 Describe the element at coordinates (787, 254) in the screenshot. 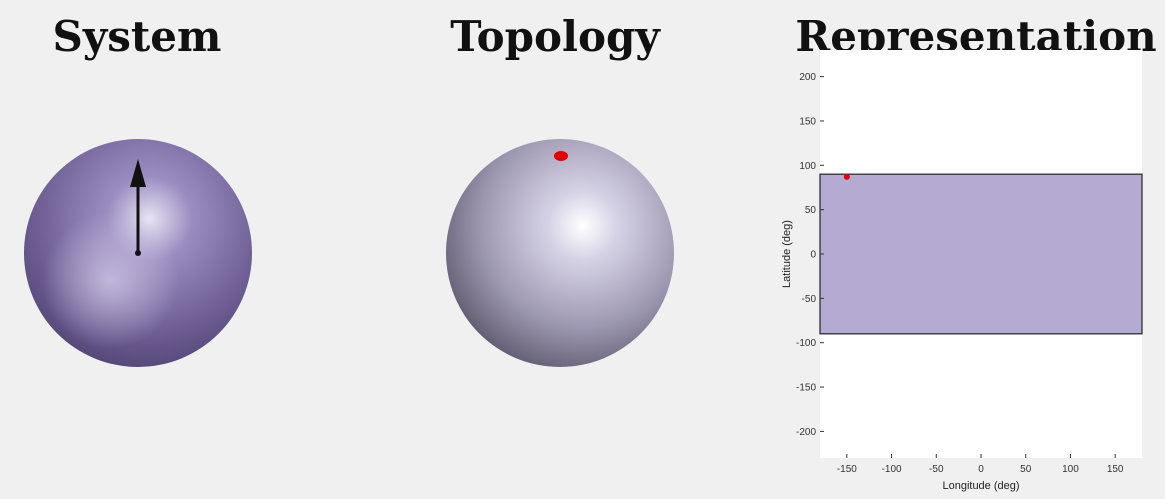

I see `y-axis-label: Latitude (deg)` at that location.